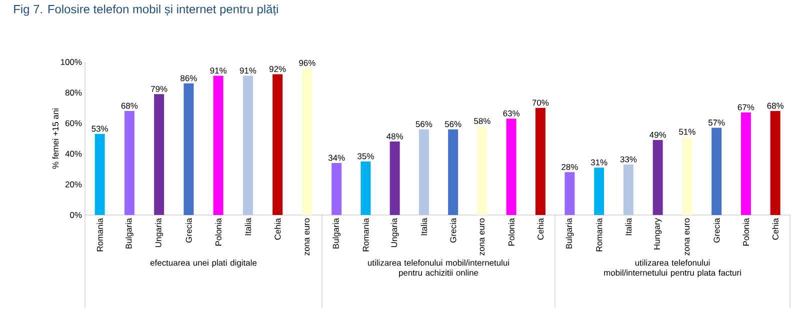 Image resolution: width=803 pixels, height=321 pixels. Describe the element at coordinates (687, 131) in the screenshot. I see `data-label: 51%` at that location.